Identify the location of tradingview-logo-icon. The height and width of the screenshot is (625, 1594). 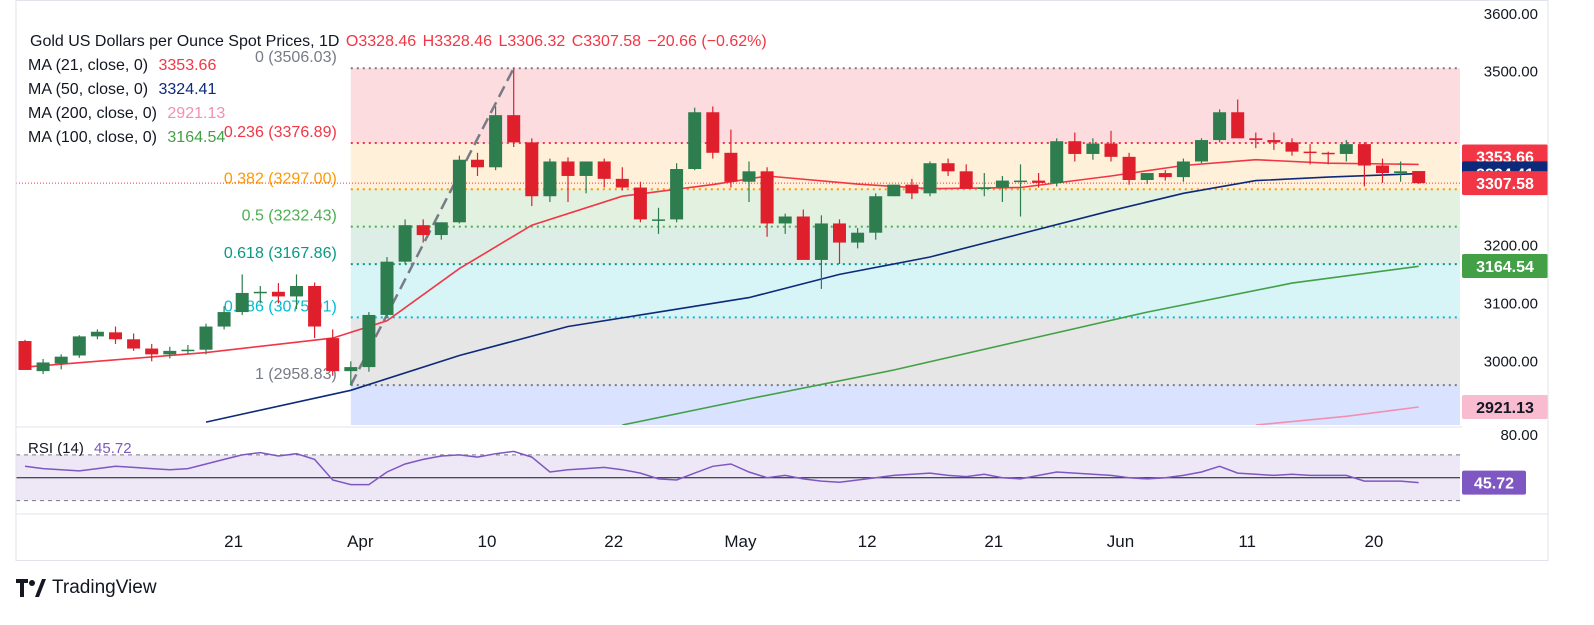
(31, 588).